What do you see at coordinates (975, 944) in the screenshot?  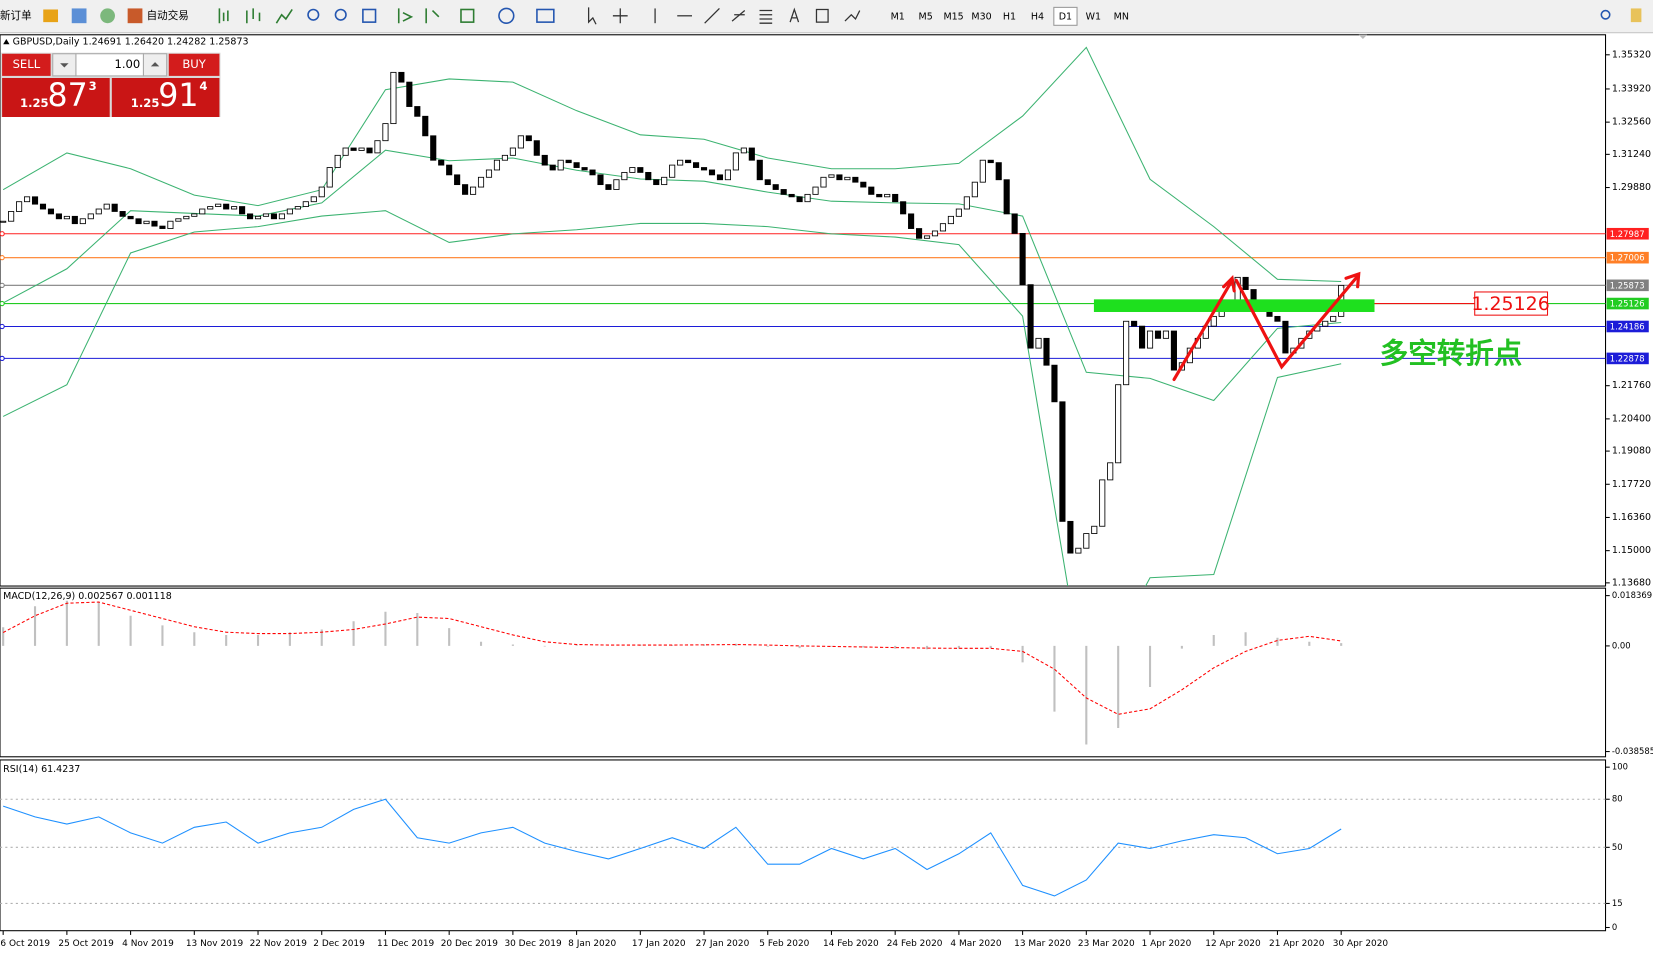 I see `x-tick-label: 4 Mar 2020` at bounding box center [975, 944].